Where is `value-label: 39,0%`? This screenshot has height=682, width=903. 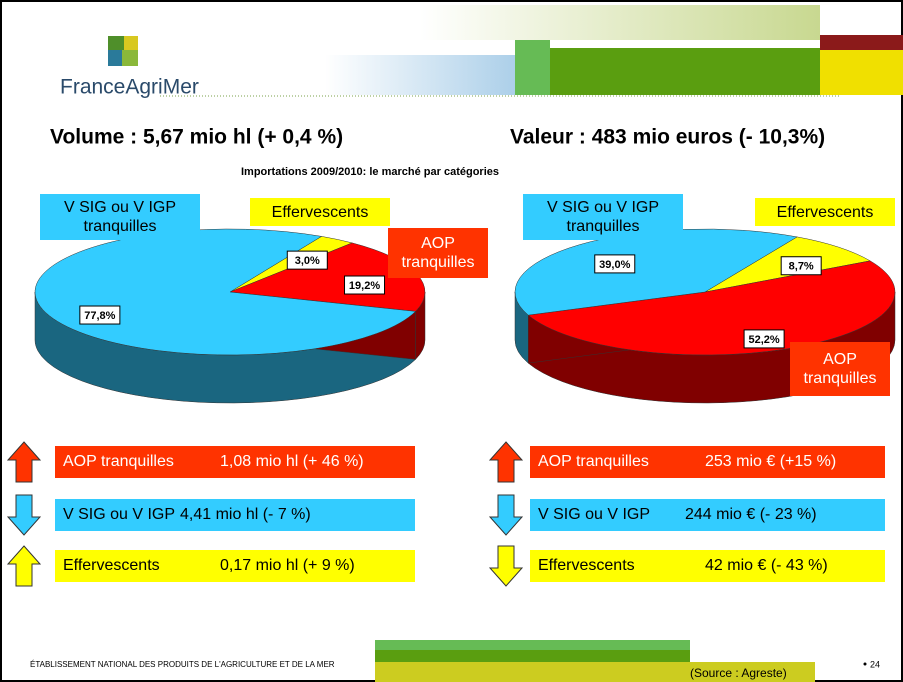 value-label: 39,0% is located at coordinates (614, 265).